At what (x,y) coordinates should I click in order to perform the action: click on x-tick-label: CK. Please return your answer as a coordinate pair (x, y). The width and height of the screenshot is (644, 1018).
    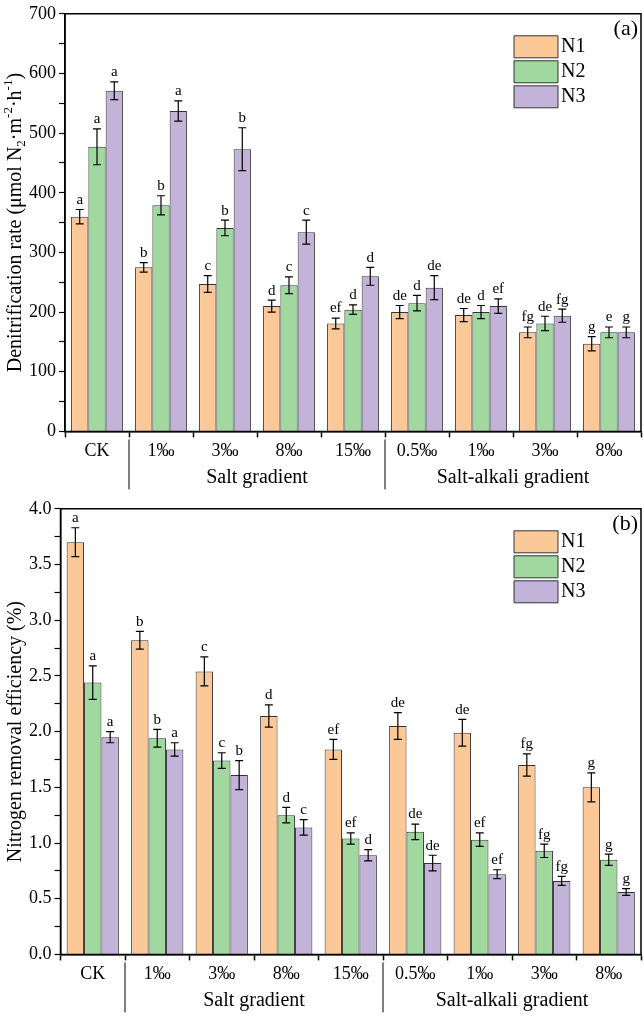
    Looking at the image, I should click on (97, 449).